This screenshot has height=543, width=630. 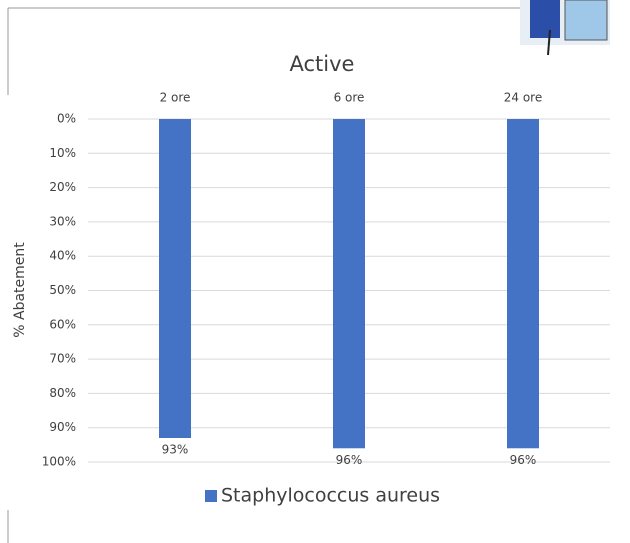 I want to click on y-tick-label: 40%, so click(x=62, y=256).